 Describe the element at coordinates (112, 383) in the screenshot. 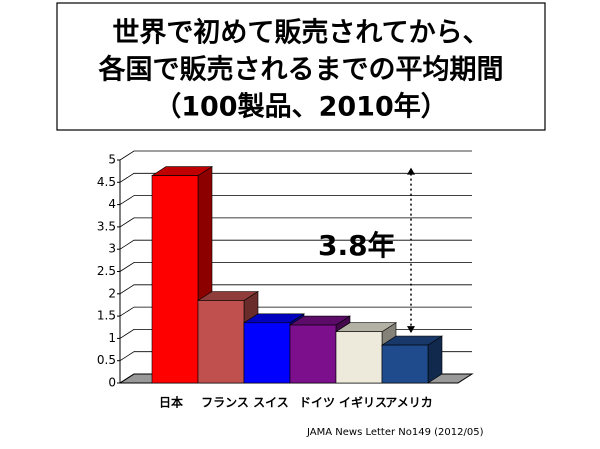

I see `y-tick-label: 0` at that location.